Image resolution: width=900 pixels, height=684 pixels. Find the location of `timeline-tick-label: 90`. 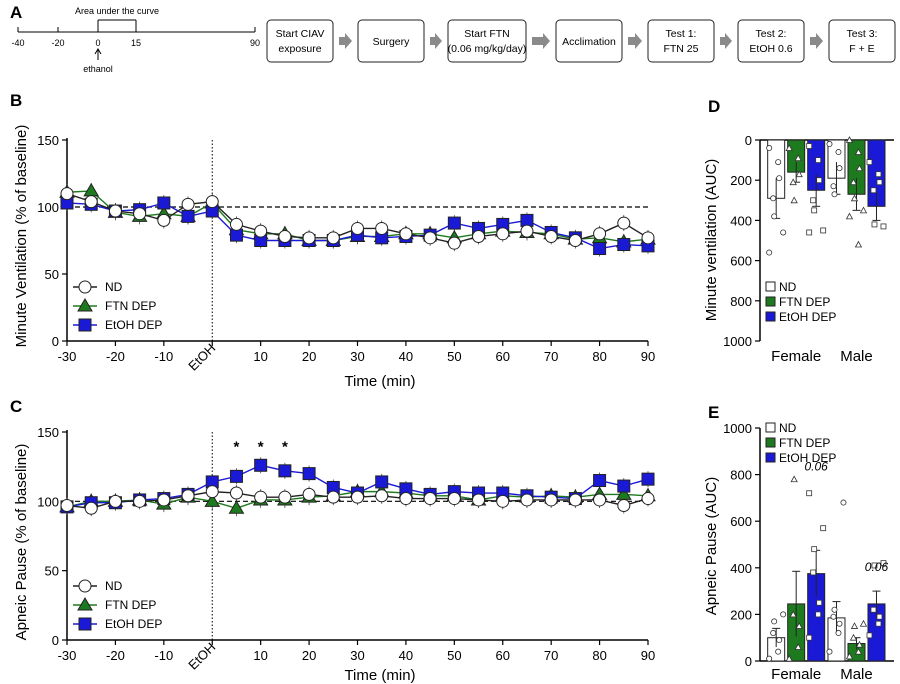

timeline-tick-label: 90 is located at coordinates (255, 43).